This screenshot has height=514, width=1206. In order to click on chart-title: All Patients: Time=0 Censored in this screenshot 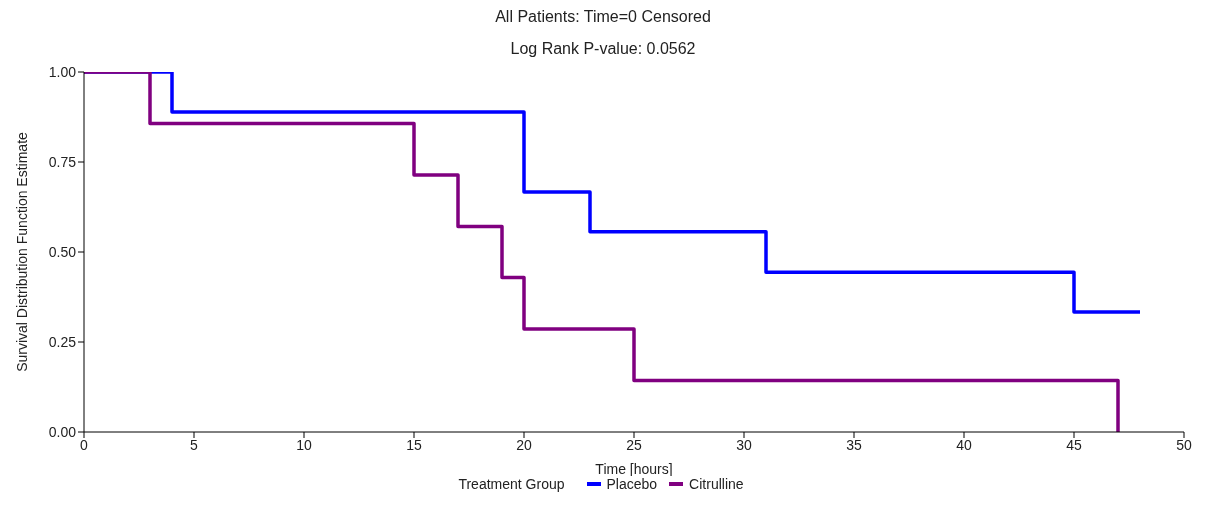, I will do `click(603, 17)`.